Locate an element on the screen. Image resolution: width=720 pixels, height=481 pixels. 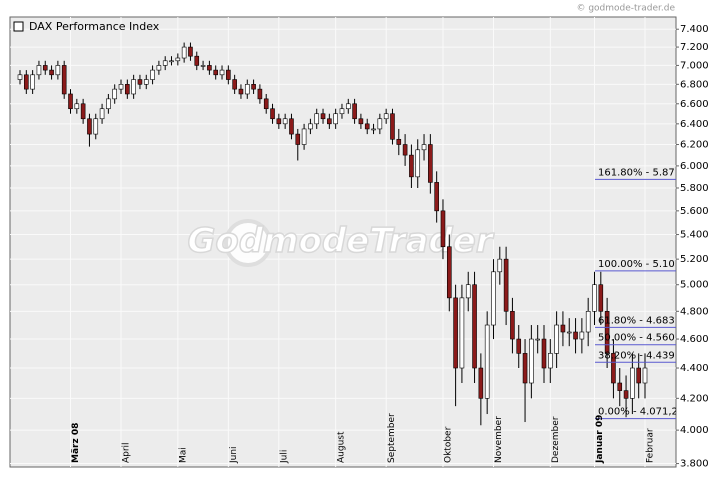
y-tick-label: 5.400 is located at coordinates (694, 235).